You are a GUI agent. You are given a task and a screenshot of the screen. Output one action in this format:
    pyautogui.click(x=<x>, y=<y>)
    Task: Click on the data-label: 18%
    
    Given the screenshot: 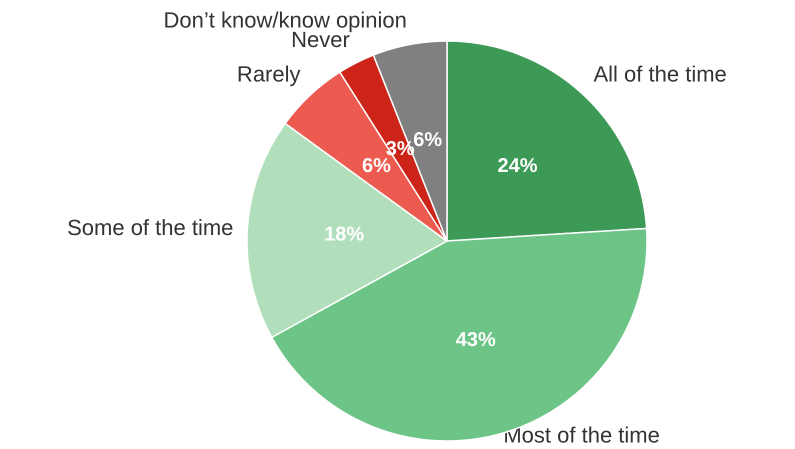 What is the action you would take?
    pyautogui.click(x=344, y=235)
    